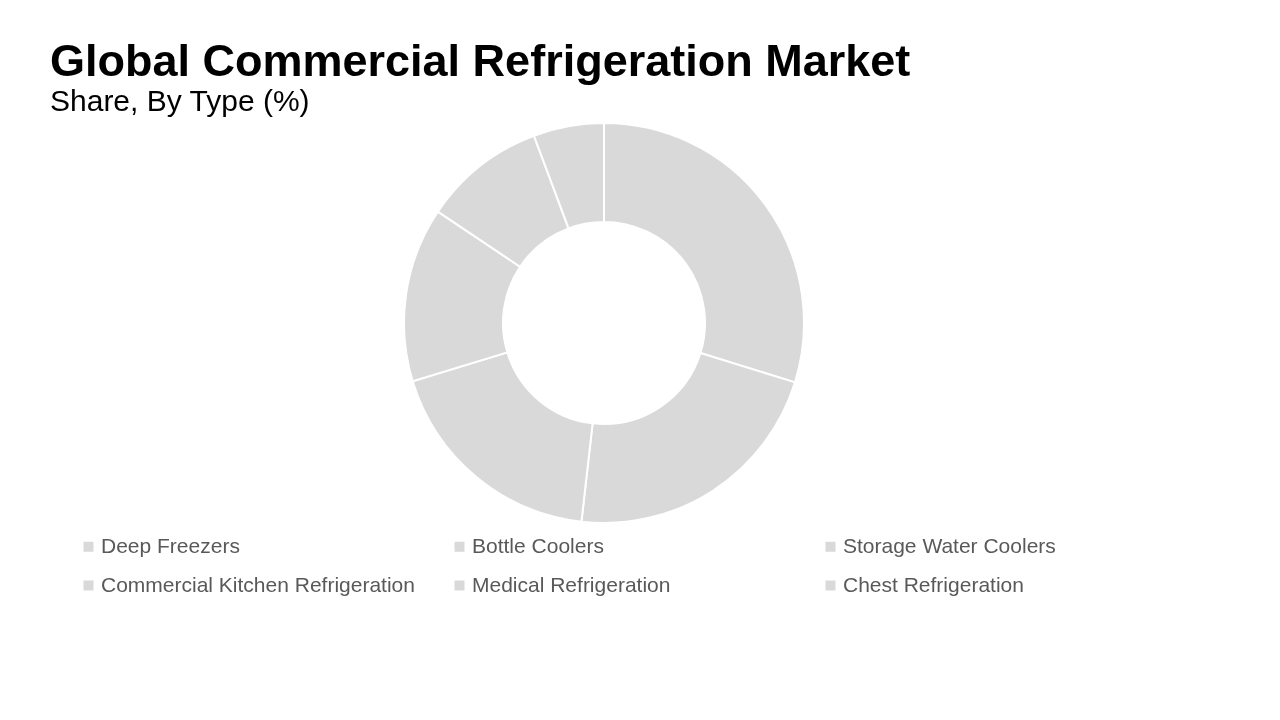 This screenshot has height=720, width=1280. Describe the element at coordinates (480, 60) in the screenshot. I see `chart-title: Global Commercial Refrigeration Market` at that location.